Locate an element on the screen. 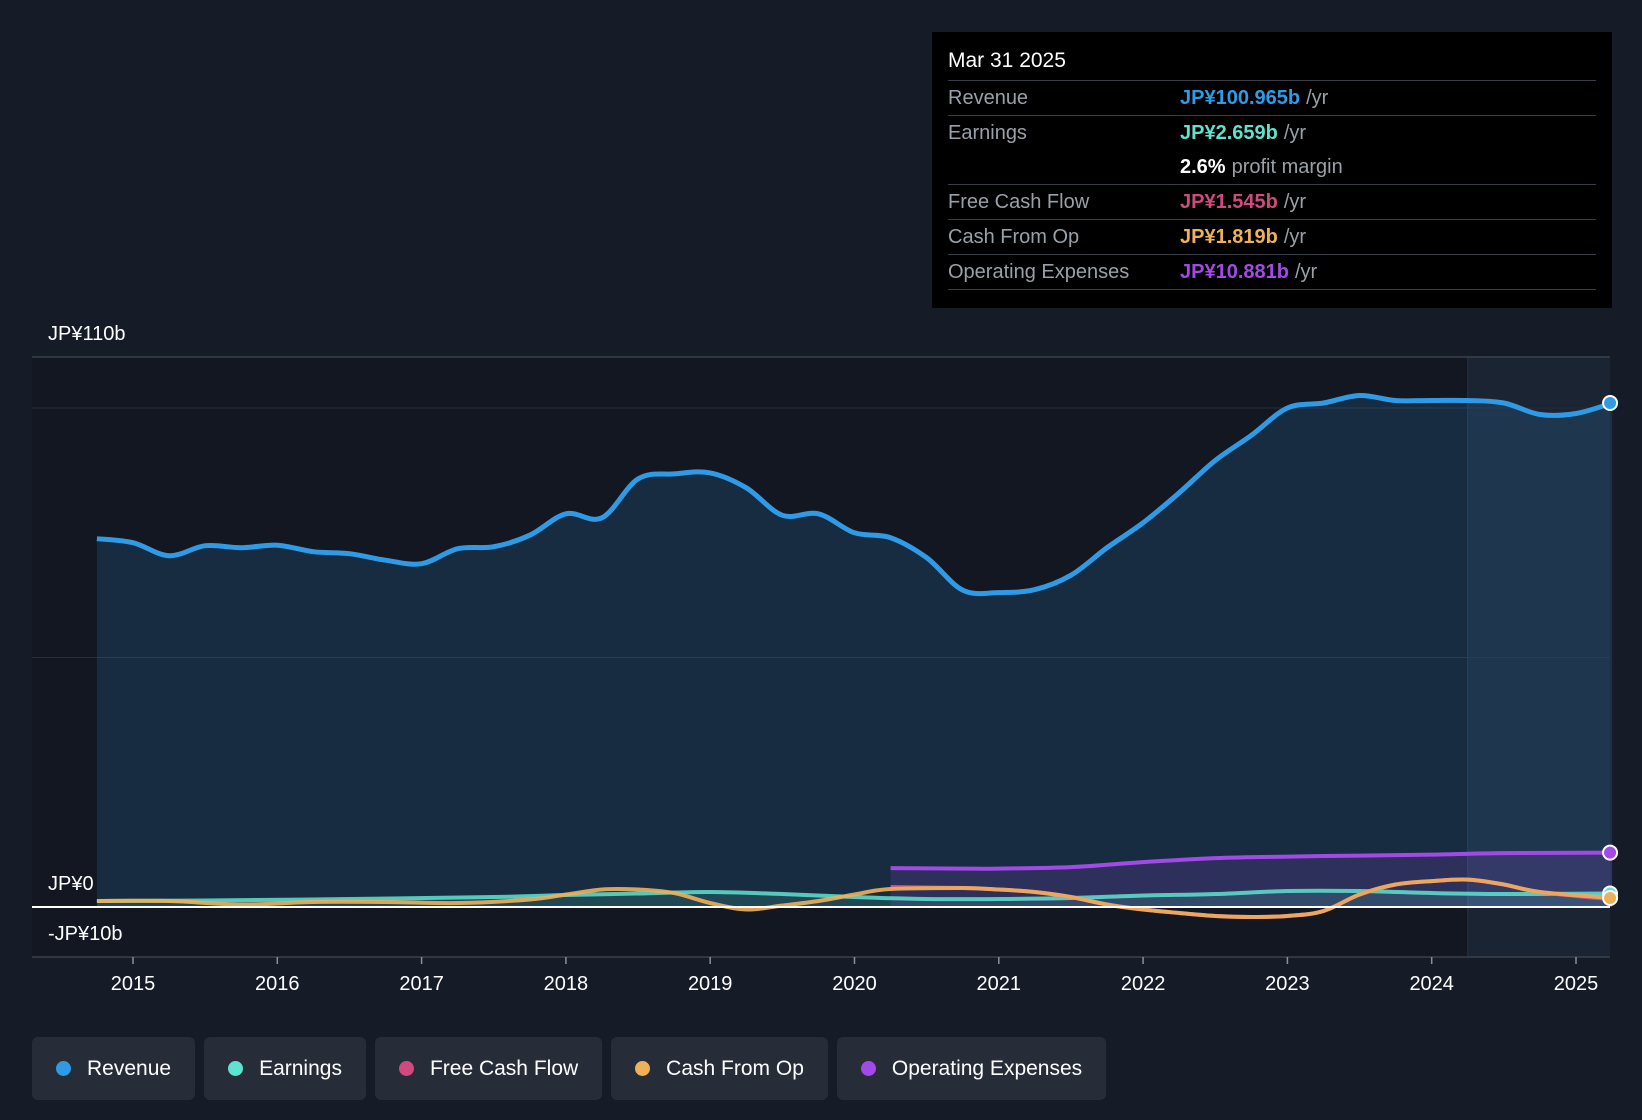 Image resolution: width=1642 pixels, height=1120 pixels. x-tick-label: 2021 is located at coordinates (999, 984).